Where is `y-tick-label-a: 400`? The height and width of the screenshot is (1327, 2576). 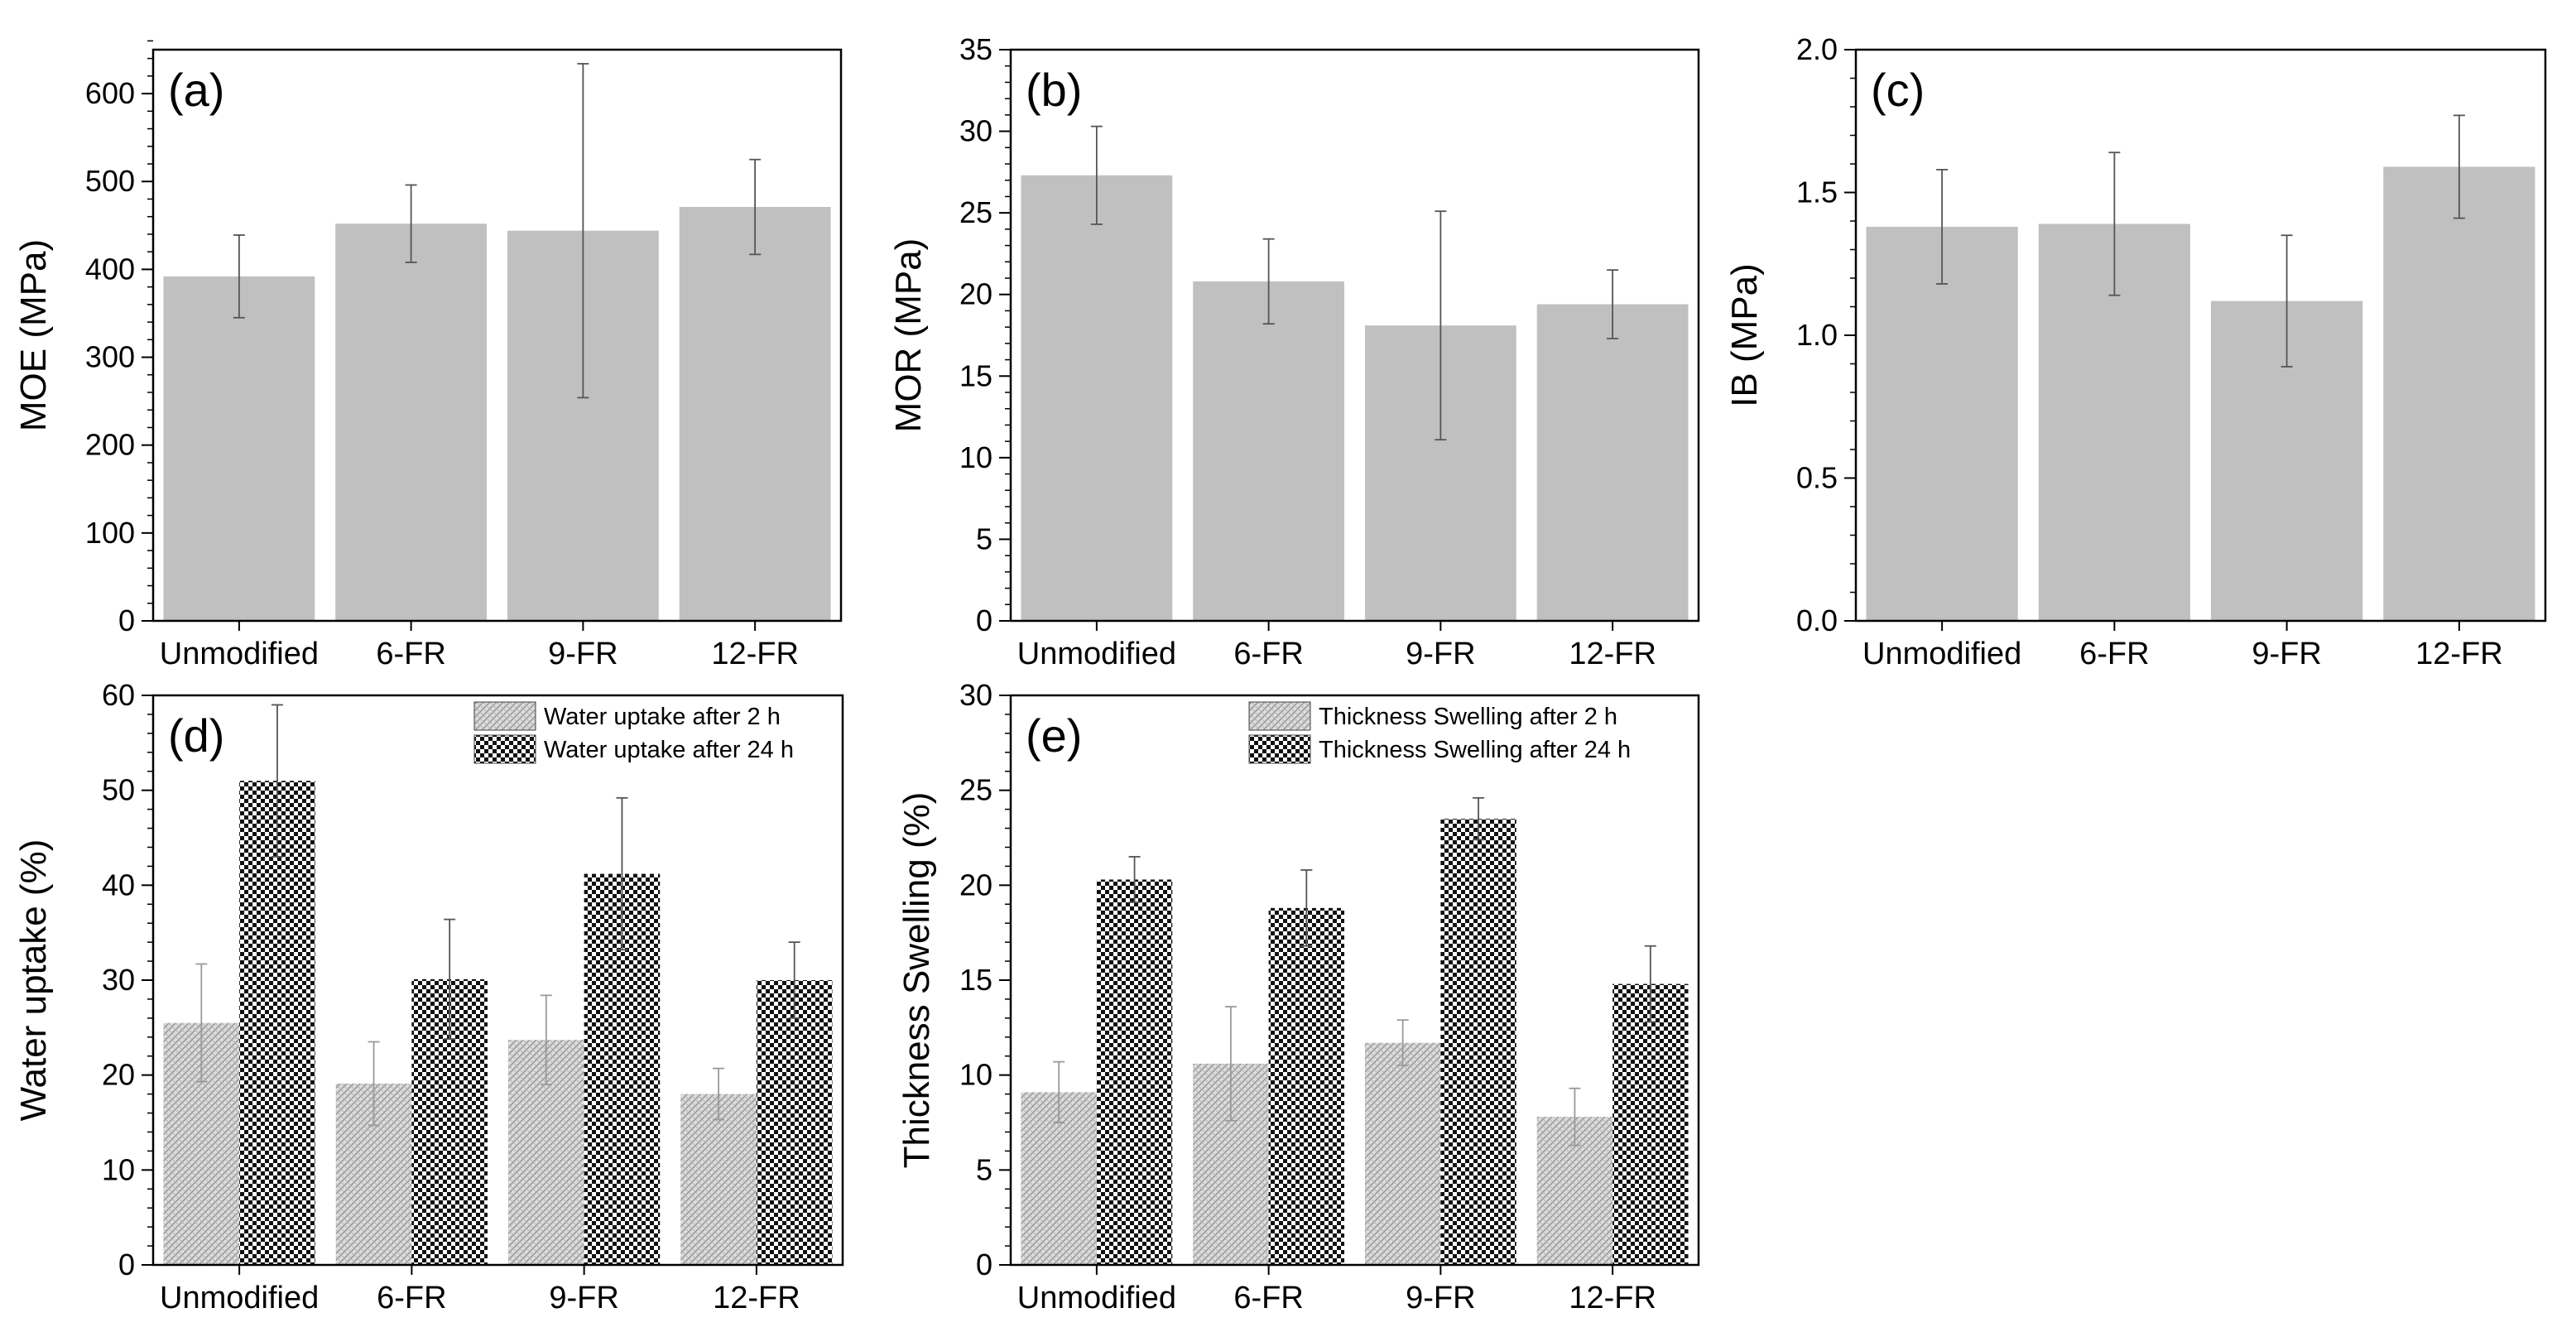
y-tick-label-a: 400 is located at coordinates (110, 269).